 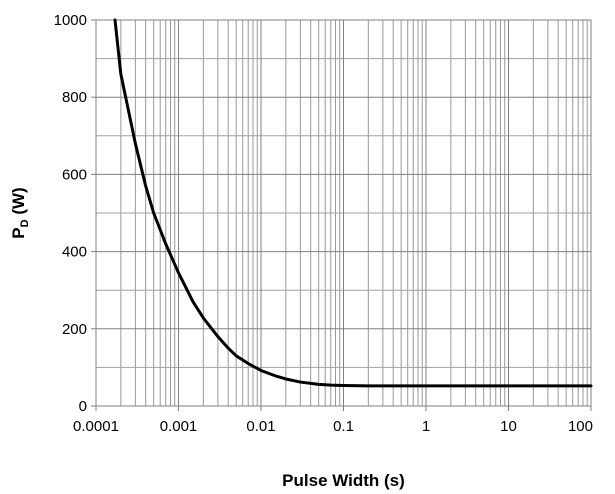 I want to click on y-tick-labels: 0 200 400 600 800 1000, so click(x=75, y=213).